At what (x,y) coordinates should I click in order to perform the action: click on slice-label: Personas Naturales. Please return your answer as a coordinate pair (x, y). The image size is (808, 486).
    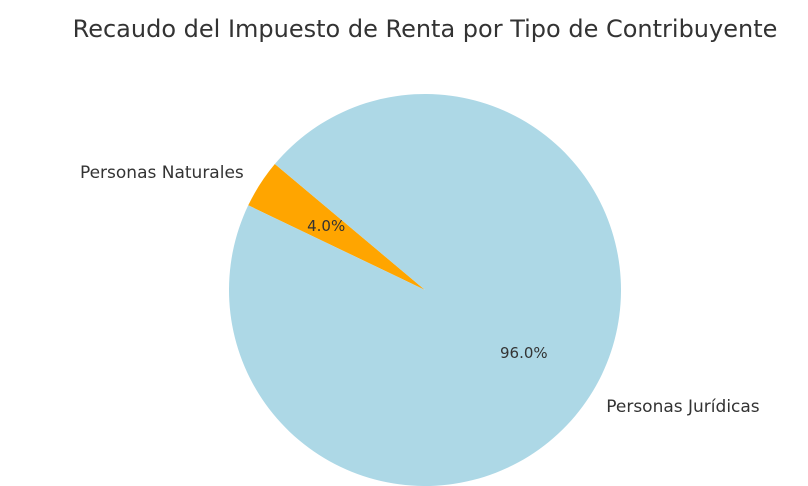
    Looking at the image, I should click on (162, 173).